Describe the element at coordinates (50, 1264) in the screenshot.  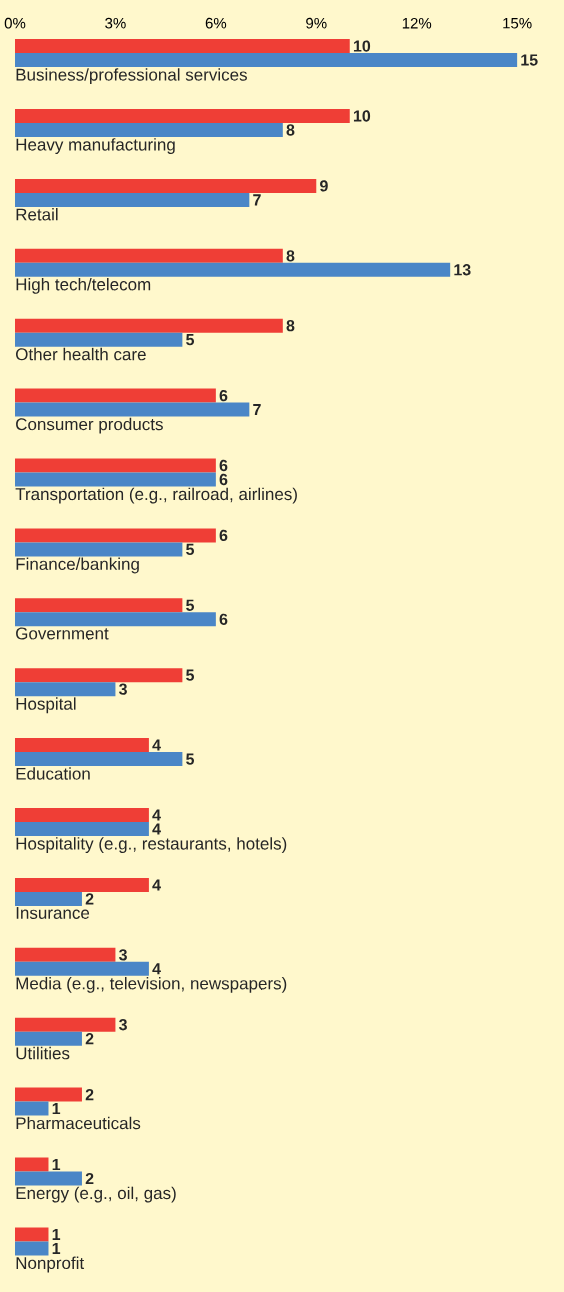
I see `y-tick-label: Nonprofit` at that location.